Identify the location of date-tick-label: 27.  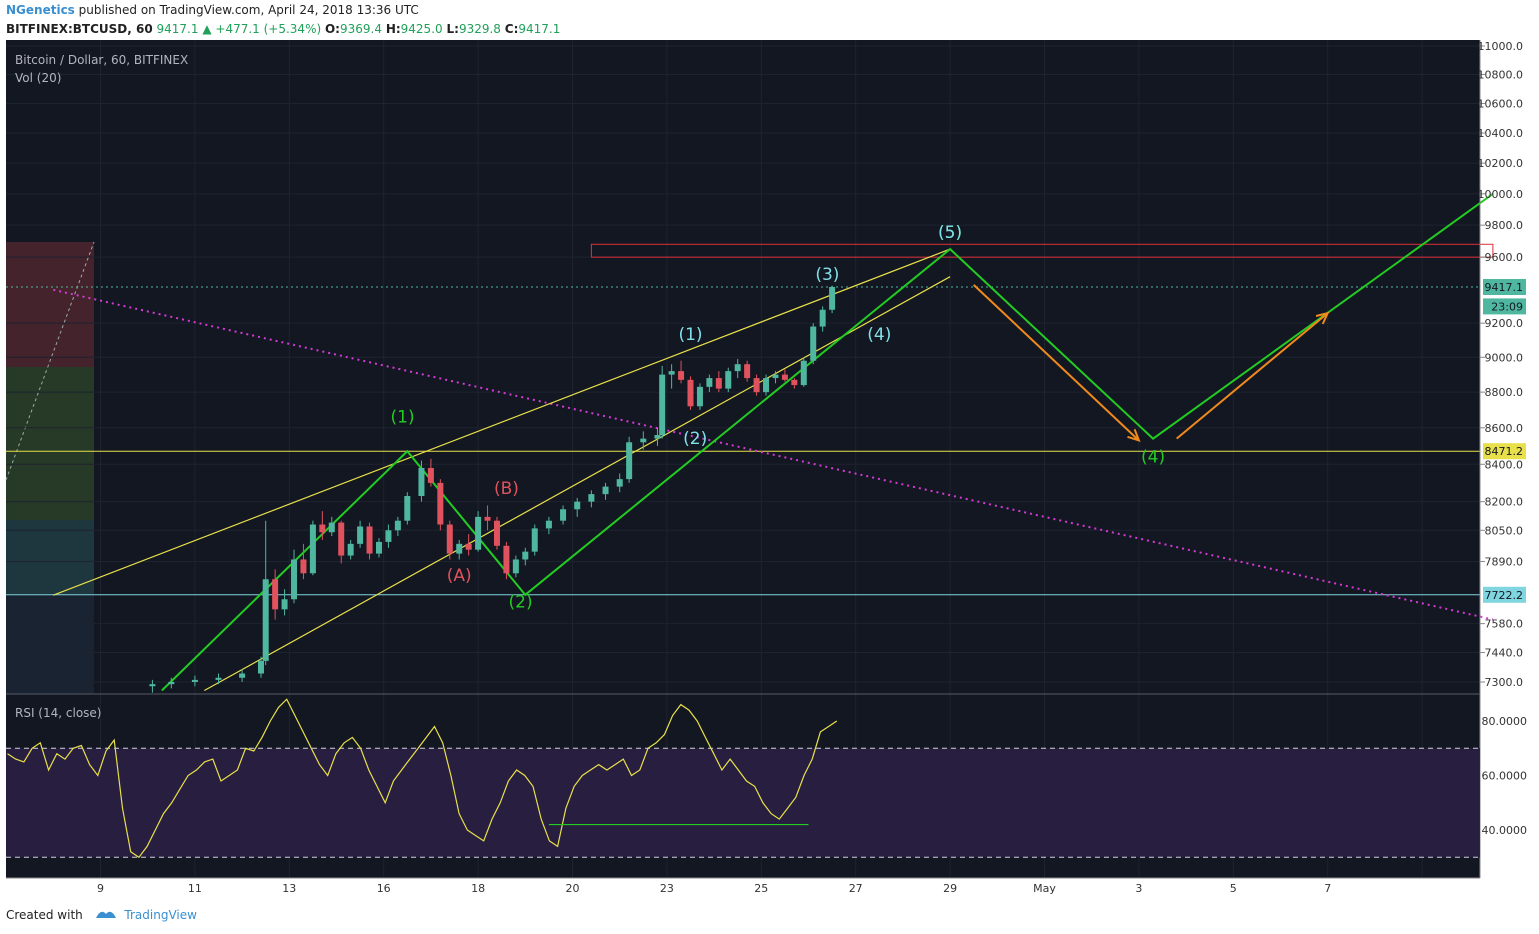
(856, 888).